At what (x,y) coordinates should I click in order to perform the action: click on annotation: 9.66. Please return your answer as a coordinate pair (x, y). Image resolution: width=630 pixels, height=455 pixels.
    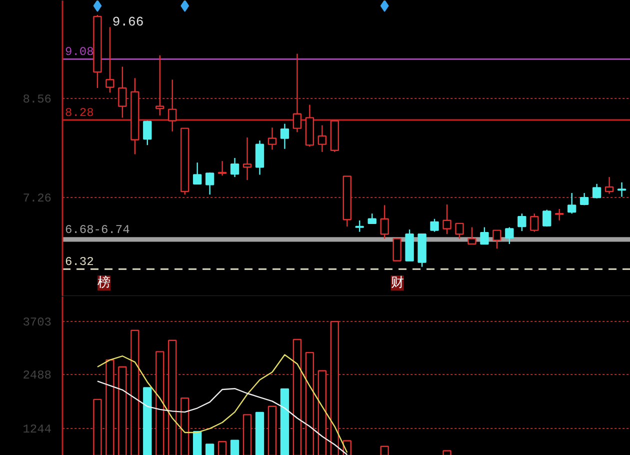
    Looking at the image, I should click on (128, 22).